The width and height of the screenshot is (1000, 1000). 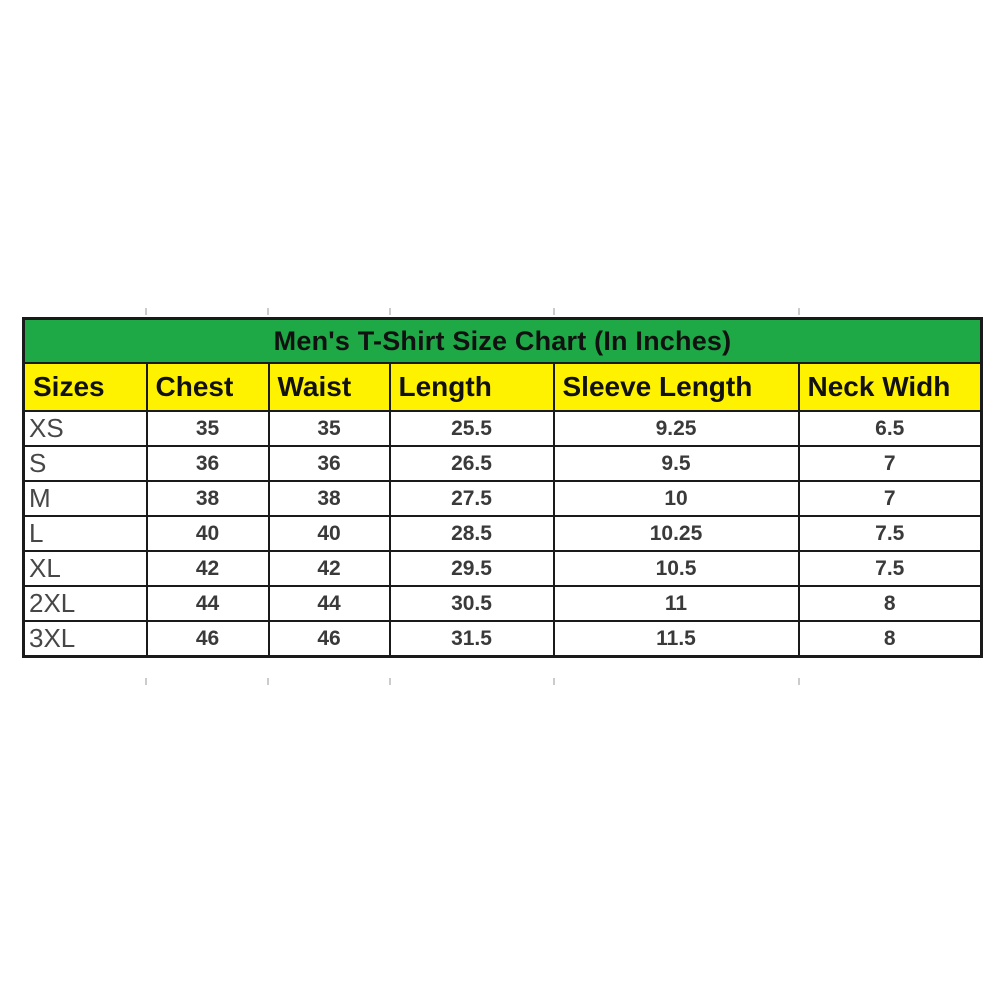 I want to click on header-neck-width: Neck Widh, so click(x=890, y=387).